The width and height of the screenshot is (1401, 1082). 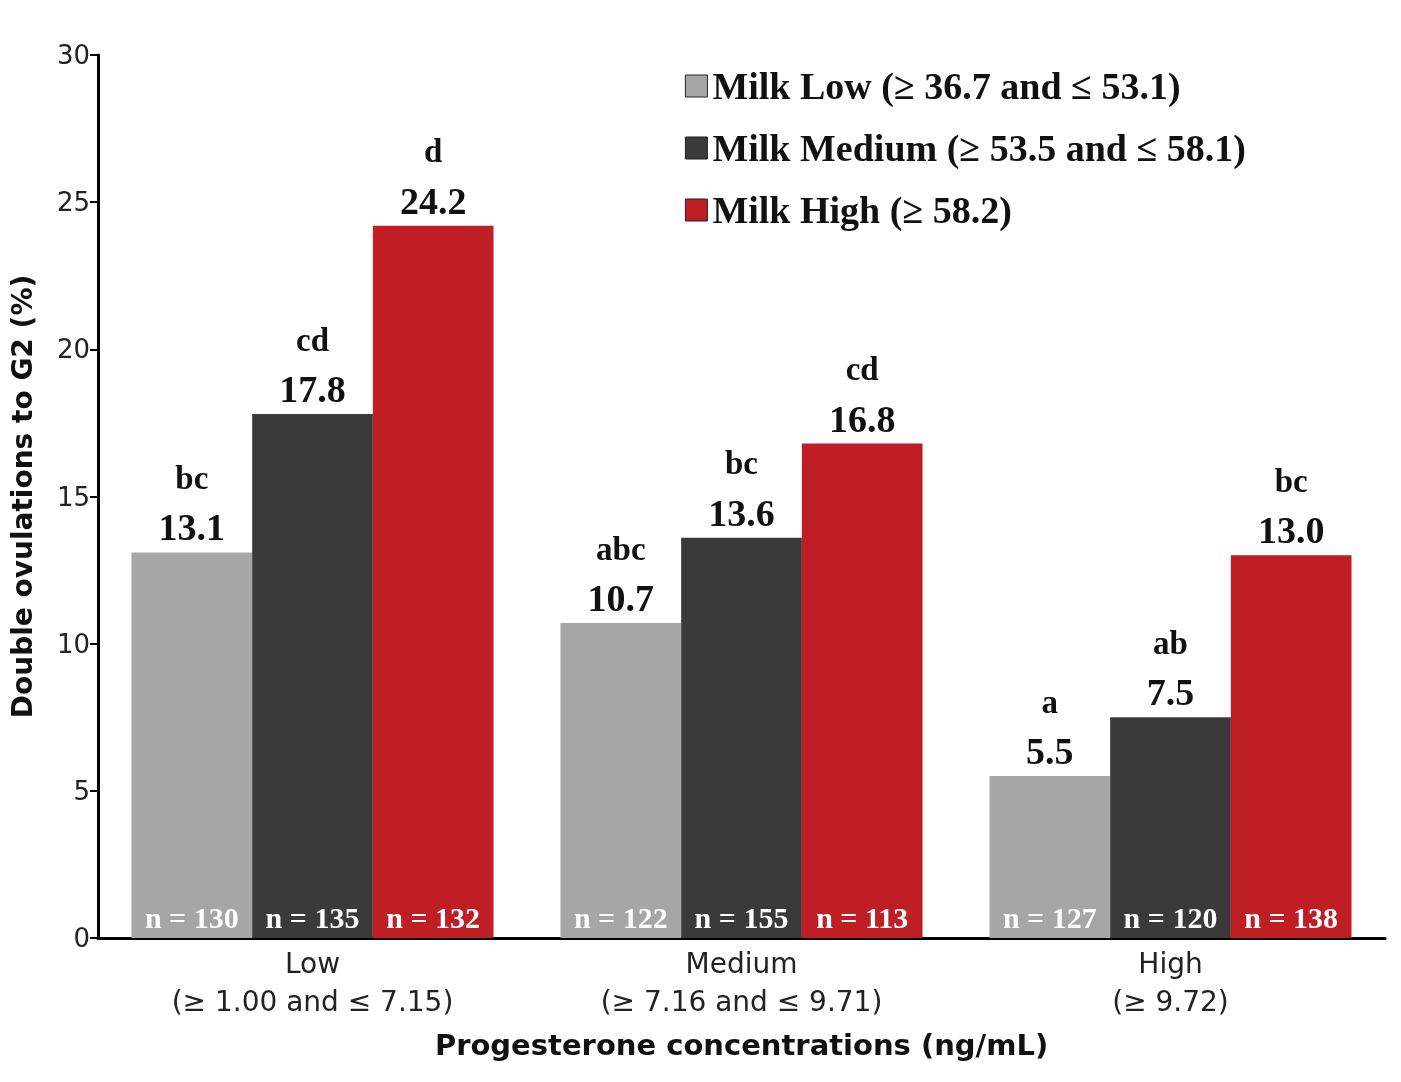 What do you see at coordinates (621, 548) in the screenshot?
I see `annotation: abc` at bounding box center [621, 548].